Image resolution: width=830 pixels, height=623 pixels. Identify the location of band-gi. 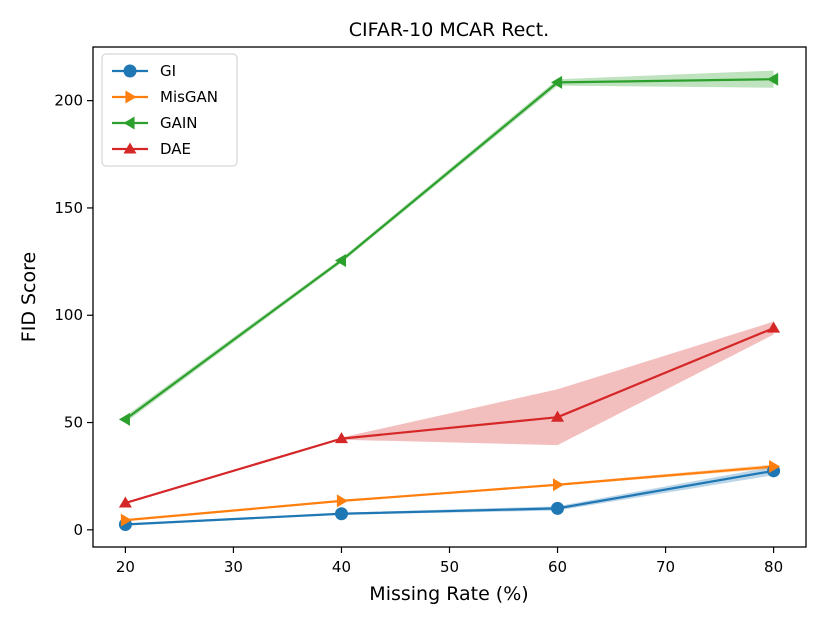
(449, 496).